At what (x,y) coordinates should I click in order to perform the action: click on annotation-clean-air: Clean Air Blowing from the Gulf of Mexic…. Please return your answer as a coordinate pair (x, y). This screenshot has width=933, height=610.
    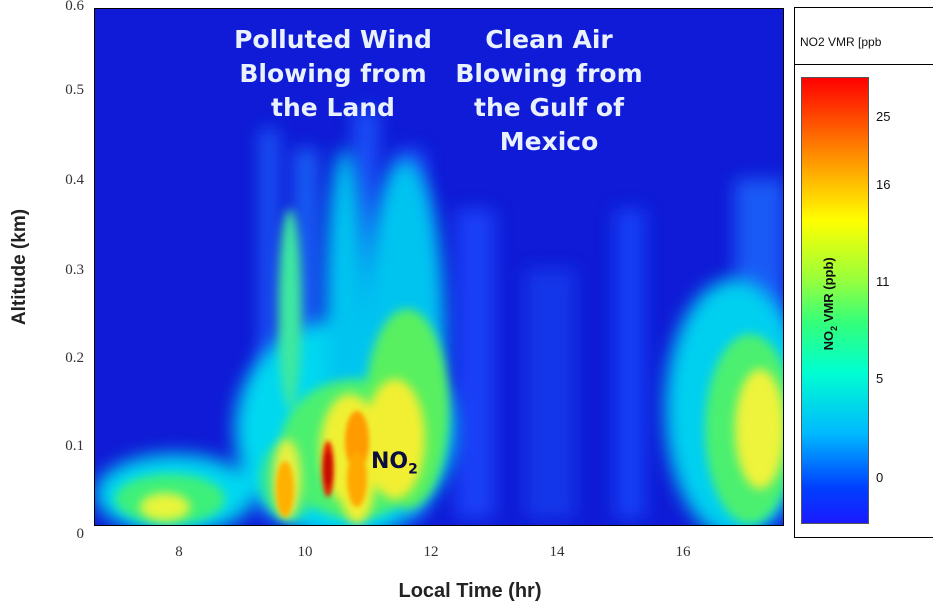
    Looking at the image, I should click on (549, 91).